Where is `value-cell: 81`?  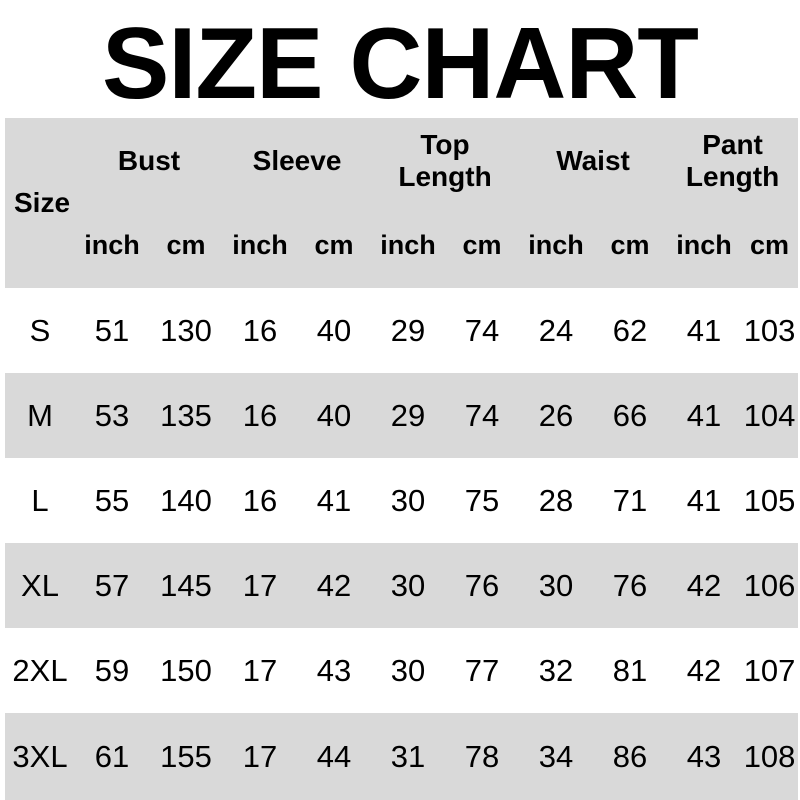 value-cell: 81 is located at coordinates (630, 670).